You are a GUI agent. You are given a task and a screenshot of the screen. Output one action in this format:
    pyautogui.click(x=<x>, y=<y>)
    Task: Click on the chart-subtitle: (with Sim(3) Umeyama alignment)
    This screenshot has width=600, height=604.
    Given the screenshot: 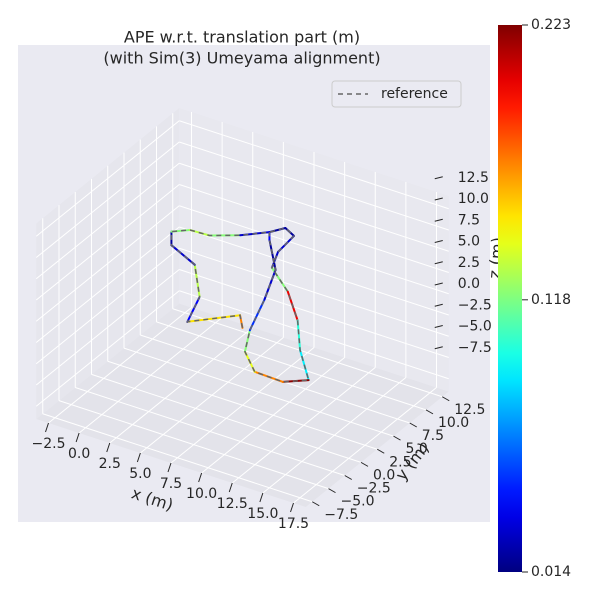 What is the action you would take?
    pyautogui.click(x=241, y=58)
    